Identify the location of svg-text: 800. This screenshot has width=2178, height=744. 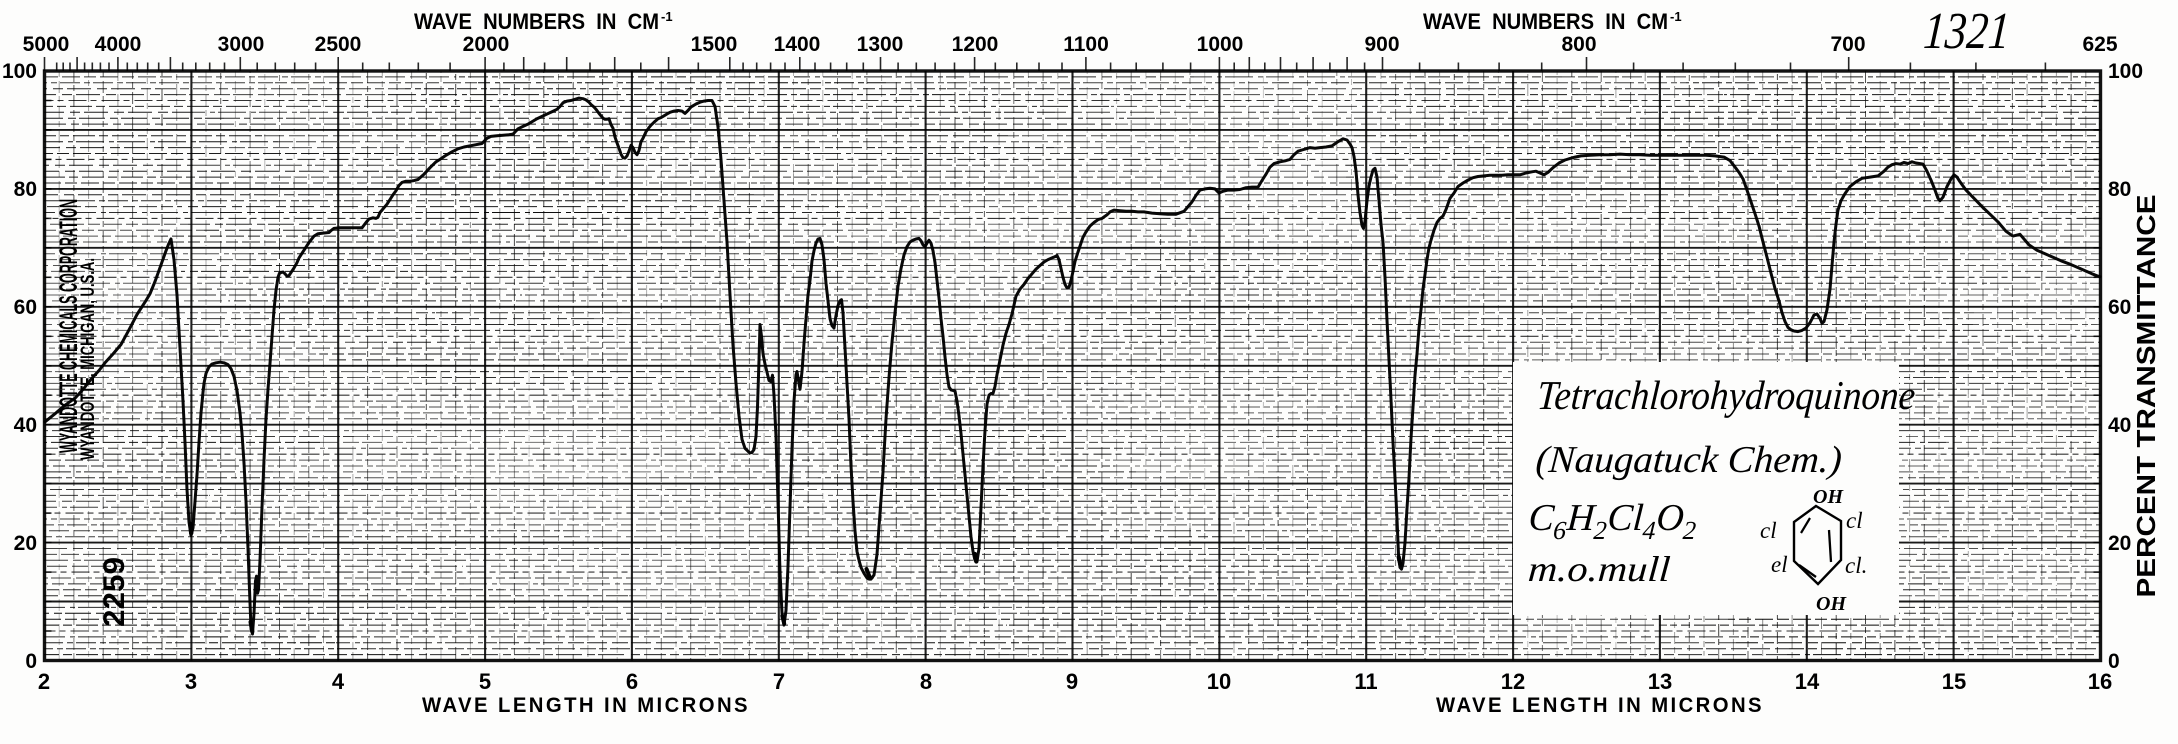
(1578, 44).